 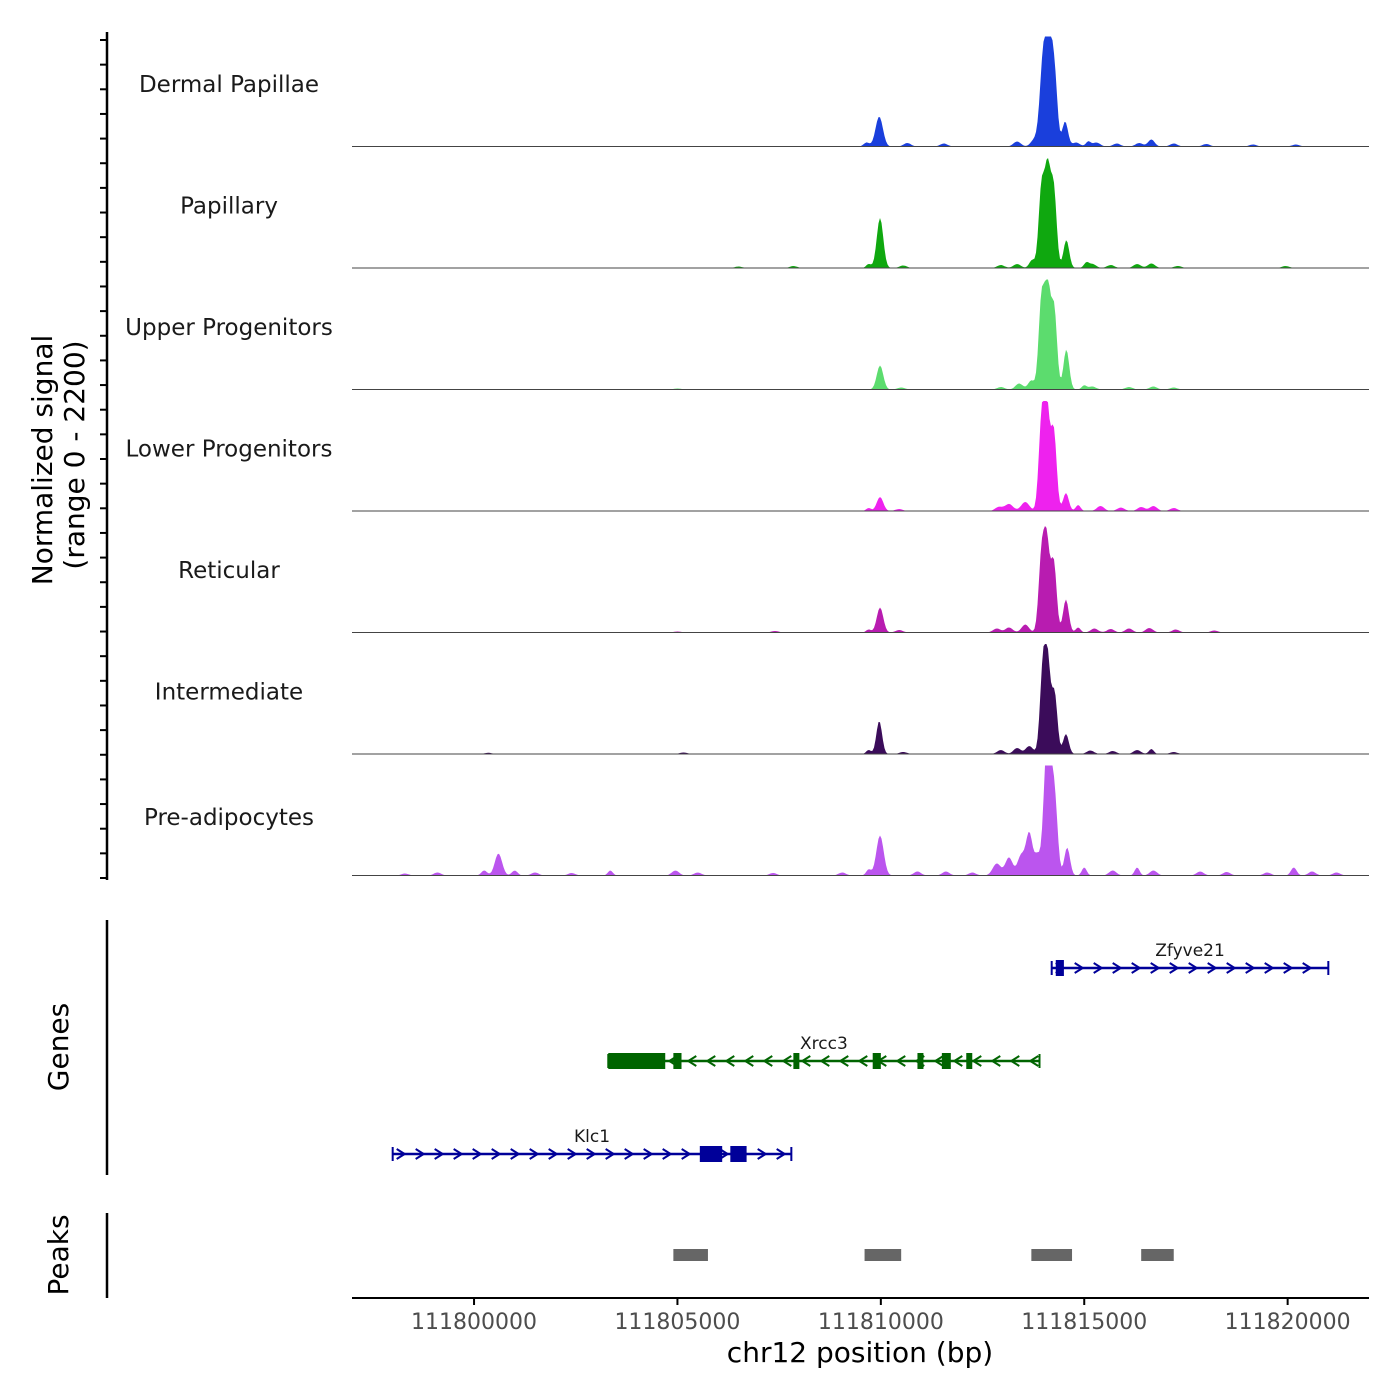 What do you see at coordinates (860, 1051) in the screenshot?
I see `gene-annotations: Zfyve21 Xrcc3 Klc1` at bounding box center [860, 1051].